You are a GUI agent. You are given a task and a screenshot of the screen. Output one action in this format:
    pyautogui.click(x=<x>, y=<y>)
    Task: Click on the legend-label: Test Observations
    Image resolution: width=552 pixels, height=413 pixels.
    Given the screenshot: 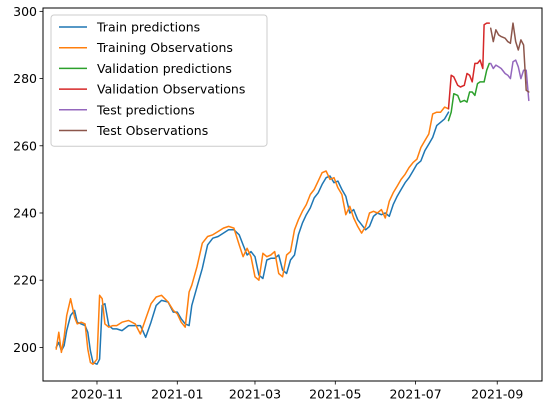 What is the action you would take?
    pyautogui.click(x=152, y=130)
    